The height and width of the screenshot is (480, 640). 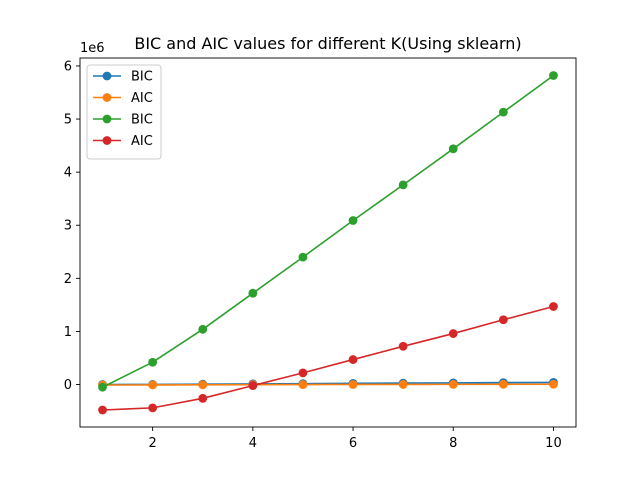 What do you see at coordinates (68, 332) in the screenshot?
I see `y-tick-label: 1` at bounding box center [68, 332].